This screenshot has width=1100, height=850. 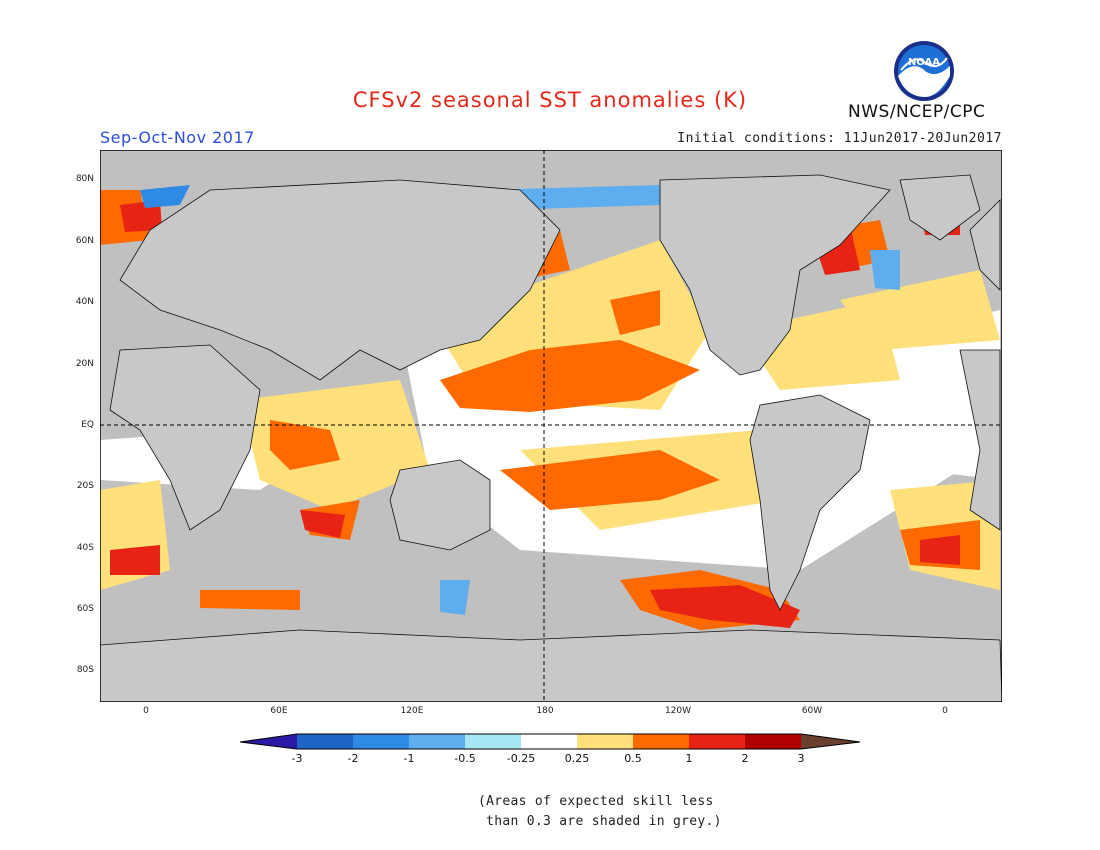 What do you see at coordinates (775, 275) in the screenshot?
I see `north-america-land` at bounding box center [775, 275].